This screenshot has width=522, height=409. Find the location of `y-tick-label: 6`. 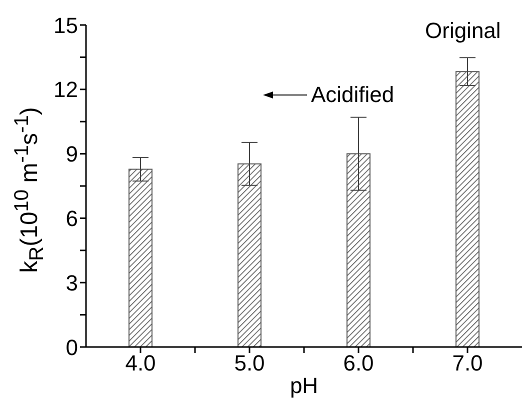

y-tick-label: 6 is located at coordinates (72, 219).